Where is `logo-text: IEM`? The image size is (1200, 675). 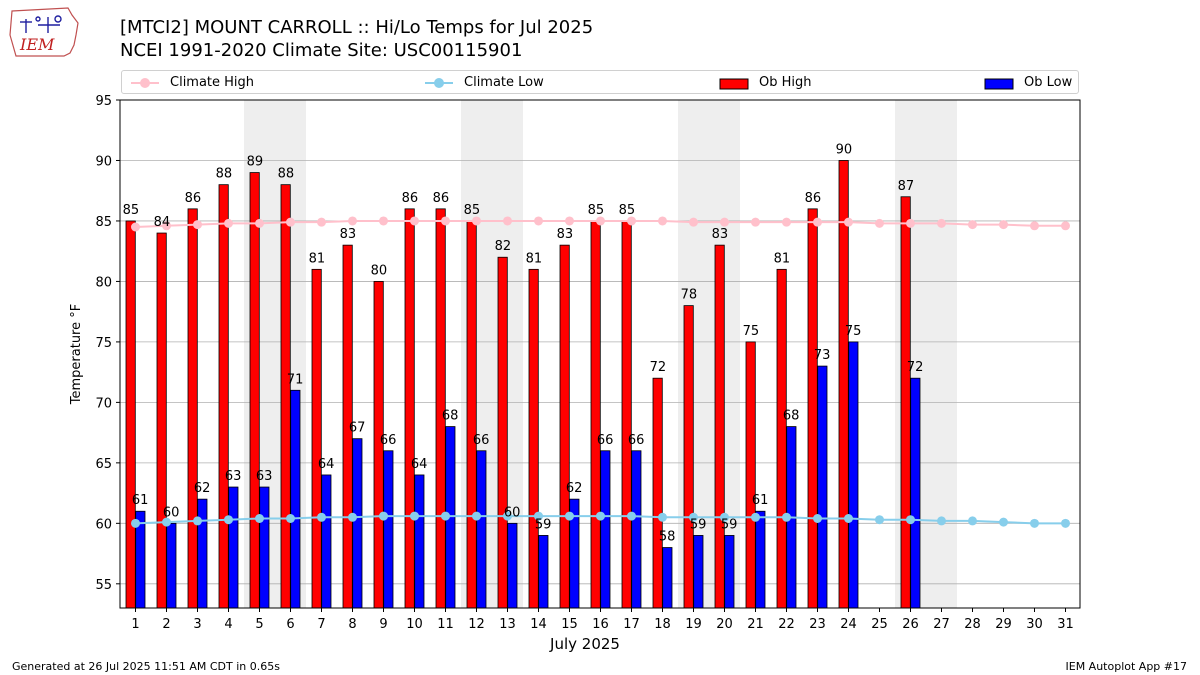 logo-text: IEM is located at coordinates (37, 44).